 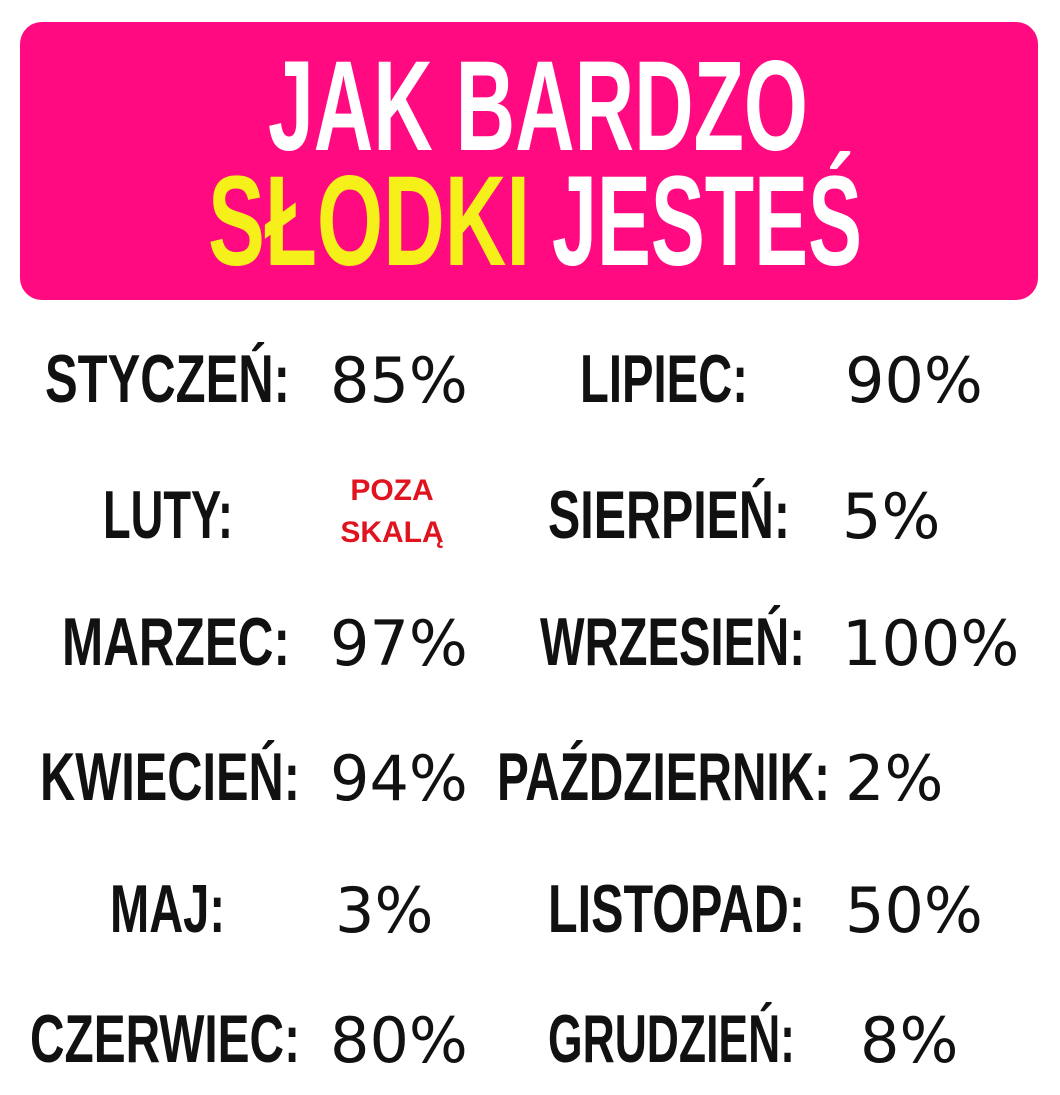 What do you see at coordinates (669, 515) in the screenshot?
I see `month-label: SIERPIEŃ:` at bounding box center [669, 515].